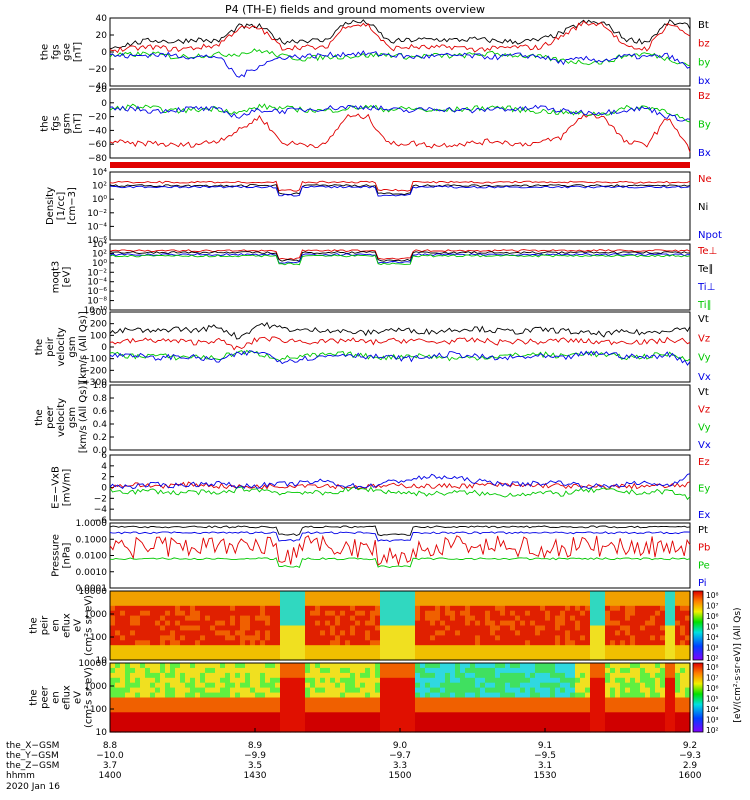 This screenshot has width=750, height=800. What do you see at coordinates (99, 264) in the screenshot?
I see `y-tick-label: 10⁰` at bounding box center [99, 264].